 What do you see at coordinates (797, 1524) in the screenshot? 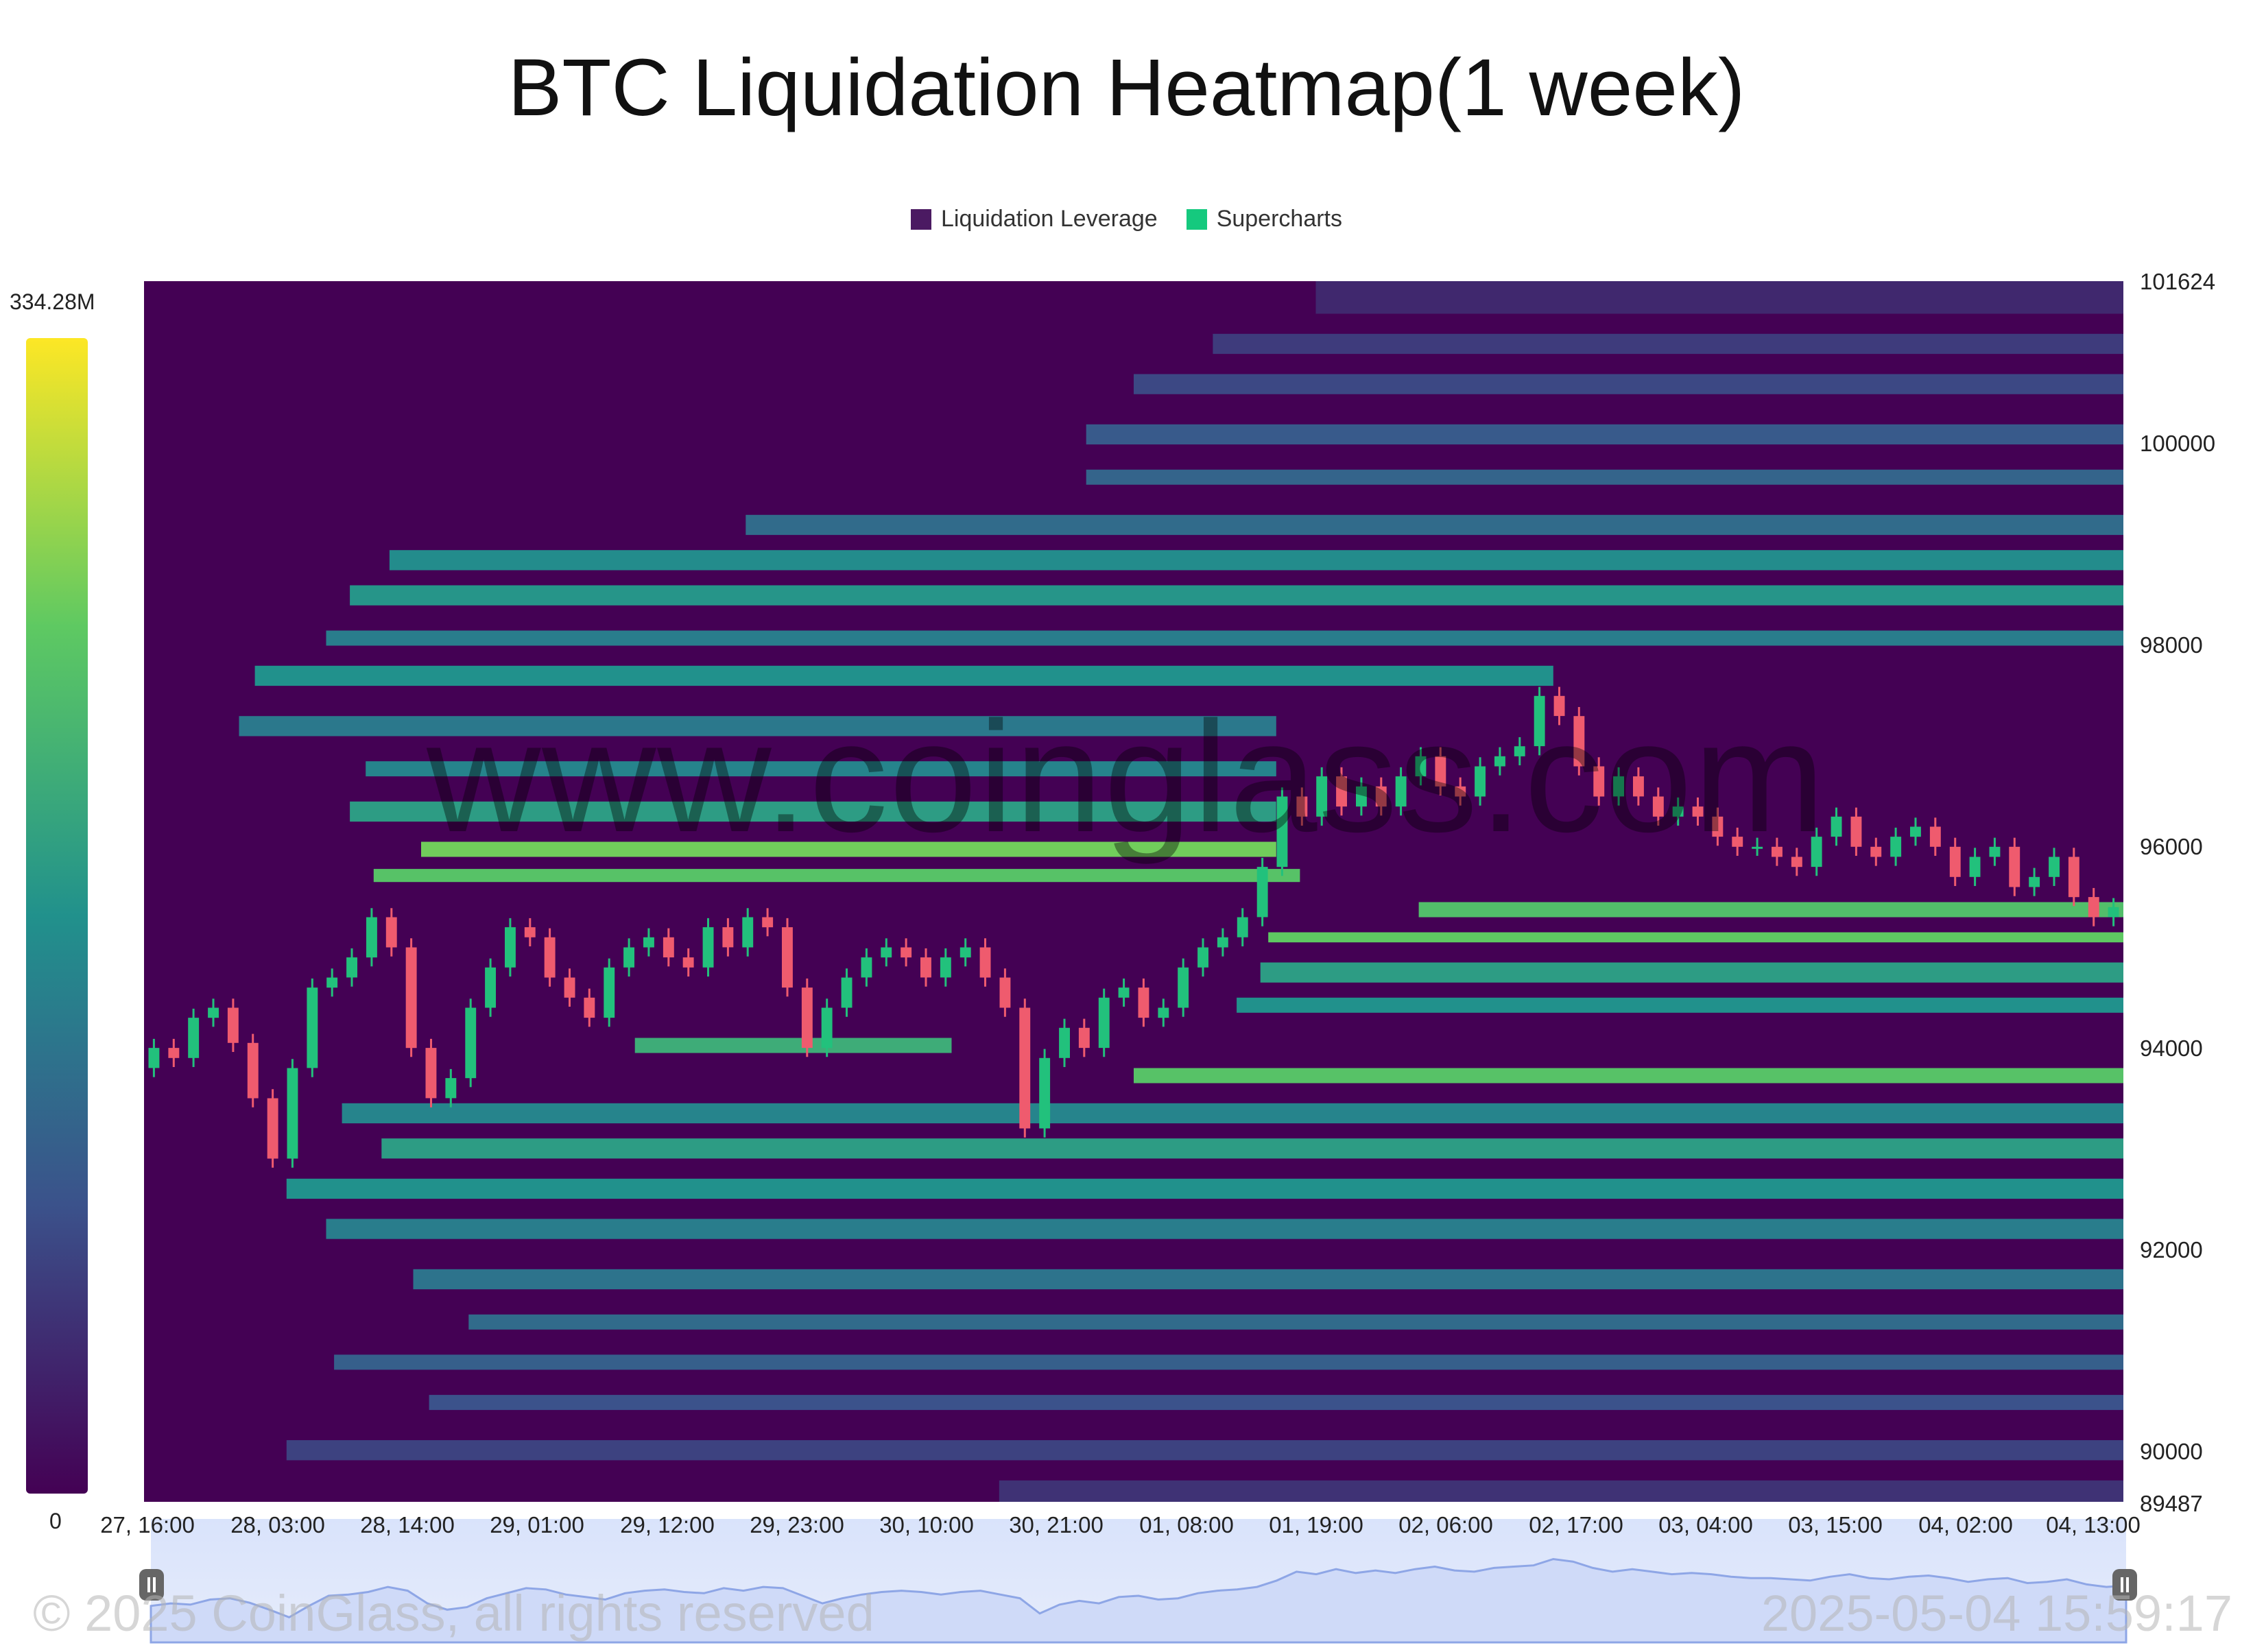
I see `x-tick-label: 29, 23:00` at bounding box center [797, 1524].